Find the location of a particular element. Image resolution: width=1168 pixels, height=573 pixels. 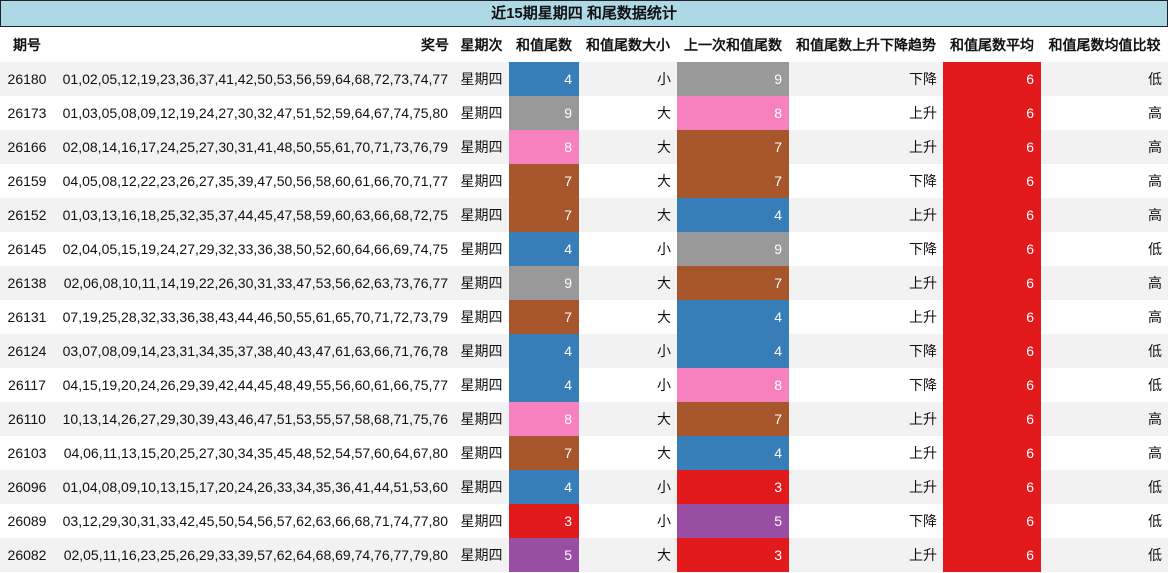

header-trend: 和值尾数上升下降趋势 is located at coordinates (866, 45).